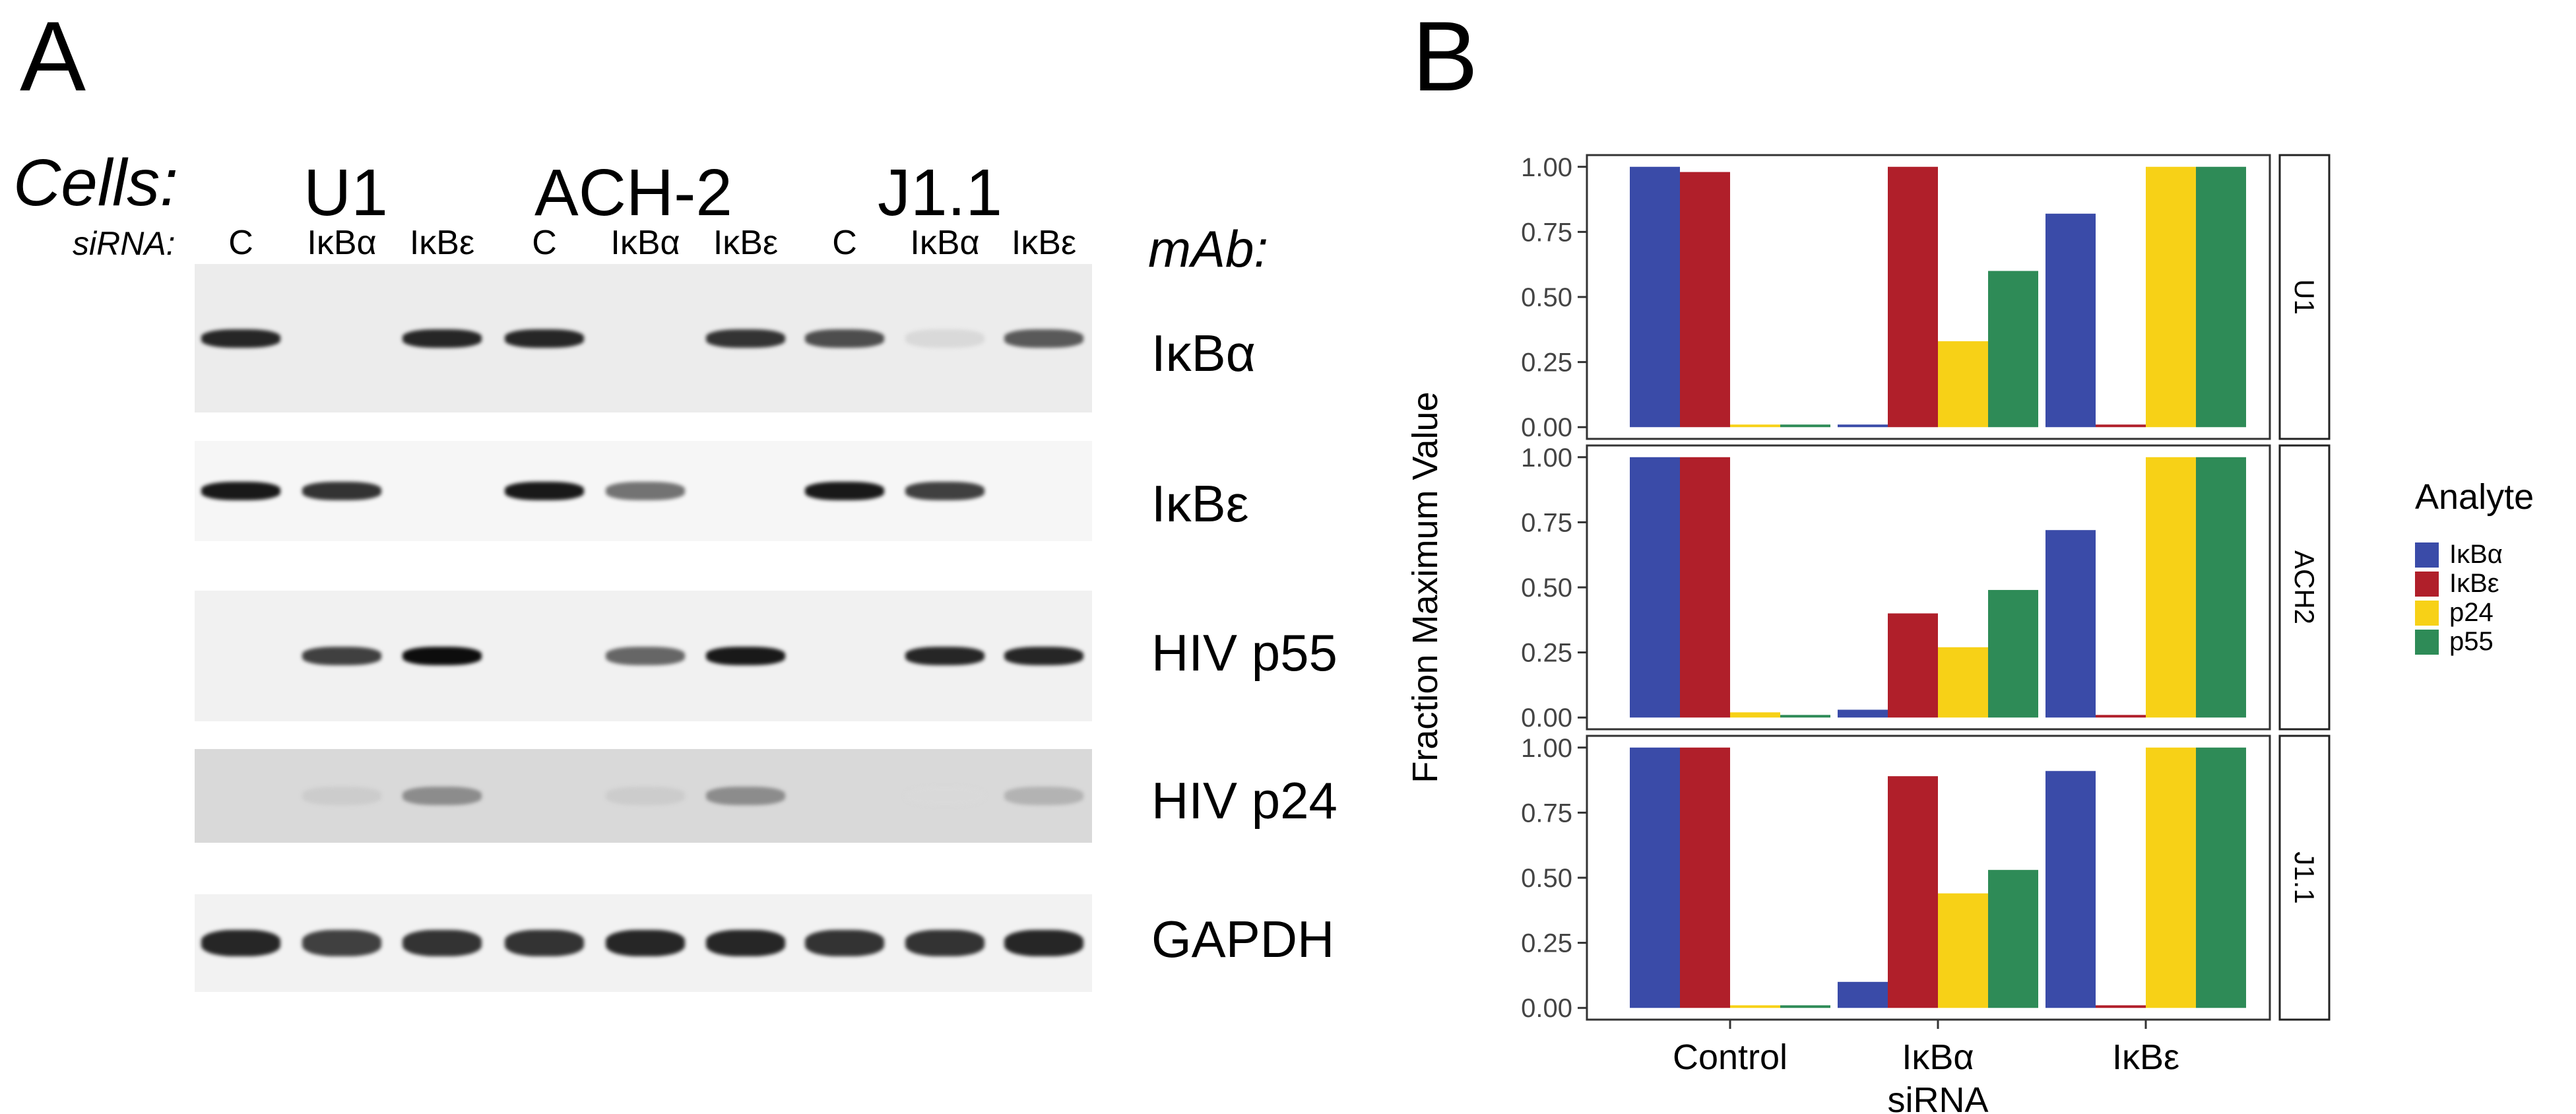 The height and width of the screenshot is (1114, 2576). Describe the element at coordinates (1200, 504) in the screenshot. I see `antibody-label: IκBε` at that location.